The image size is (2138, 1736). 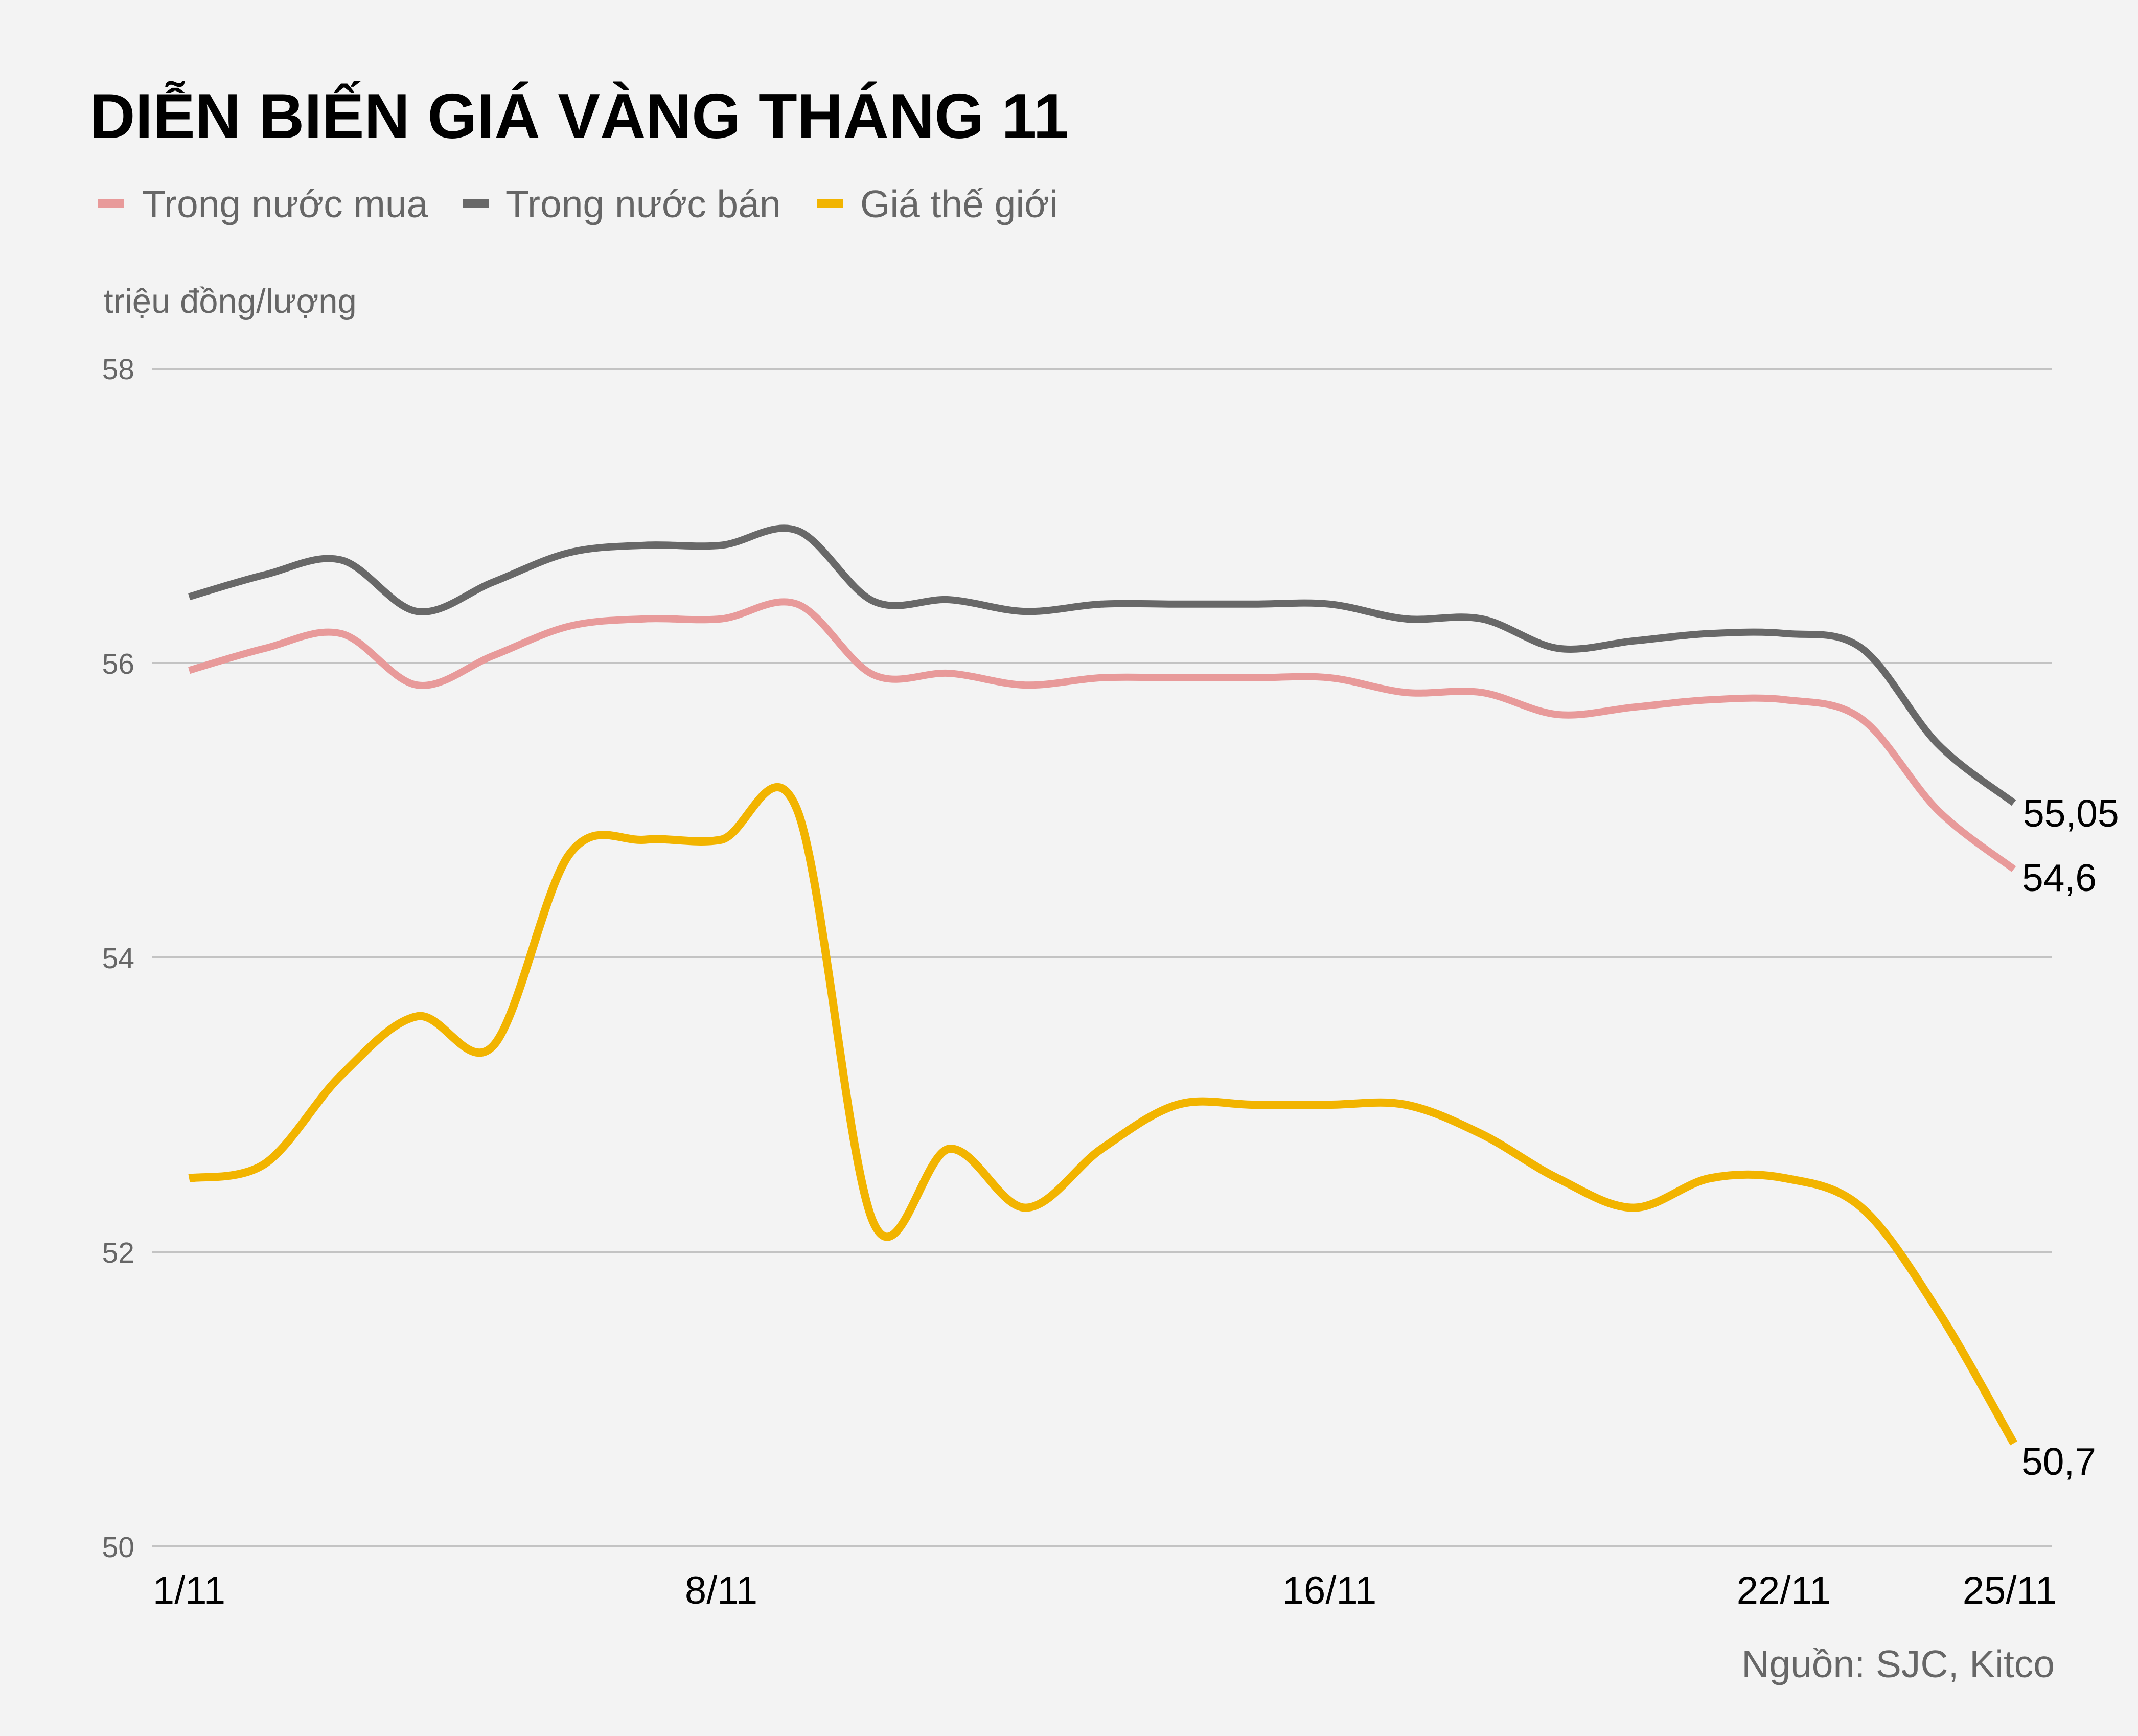 I want to click on x-tick-label: 22/11, so click(x=1784, y=1590).